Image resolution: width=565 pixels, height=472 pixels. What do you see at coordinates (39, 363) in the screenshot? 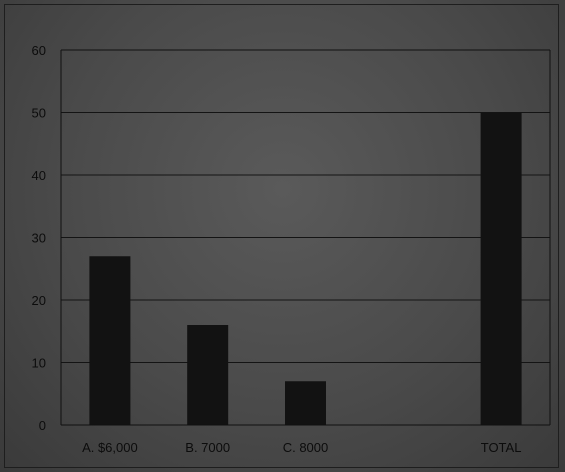
I see `y-tick-label-10: 10` at bounding box center [39, 363].